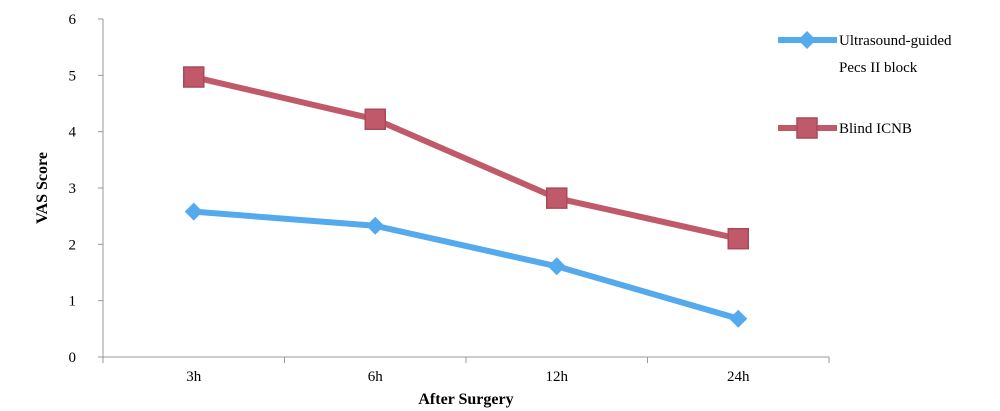 Image resolution: width=1000 pixels, height=411 pixels. Describe the element at coordinates (42, 188) in the screenshot. I see `y-axis-title: VAS Score` at that location.